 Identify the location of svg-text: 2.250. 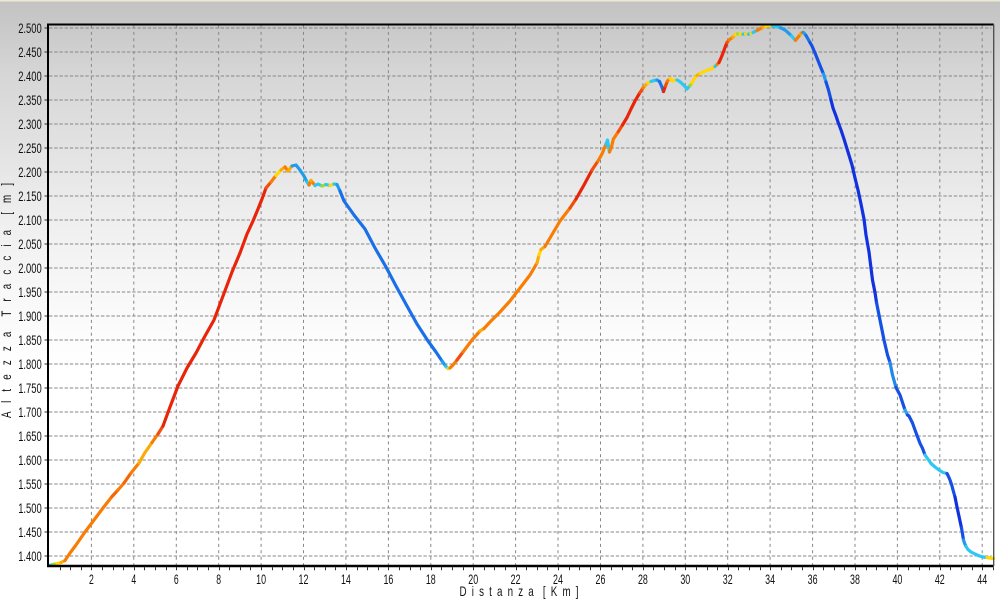
(30, 148).